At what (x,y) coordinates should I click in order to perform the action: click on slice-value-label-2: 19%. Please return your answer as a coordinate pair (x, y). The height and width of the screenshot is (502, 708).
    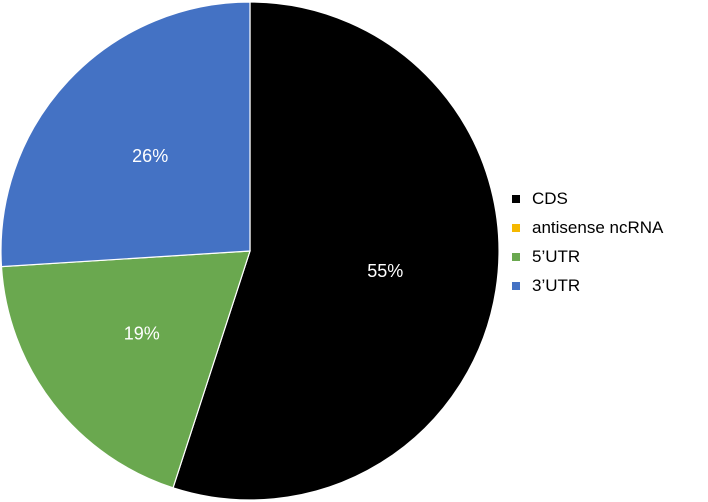
    Looking at the image, I should click on (142, 334).